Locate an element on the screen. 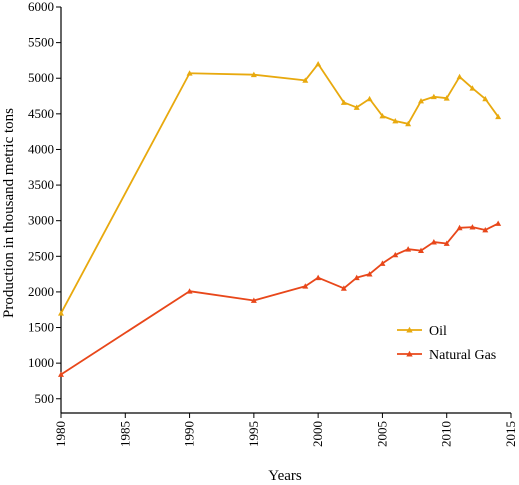  y-tick-label: 2500 is located at coordinates (41, 255).